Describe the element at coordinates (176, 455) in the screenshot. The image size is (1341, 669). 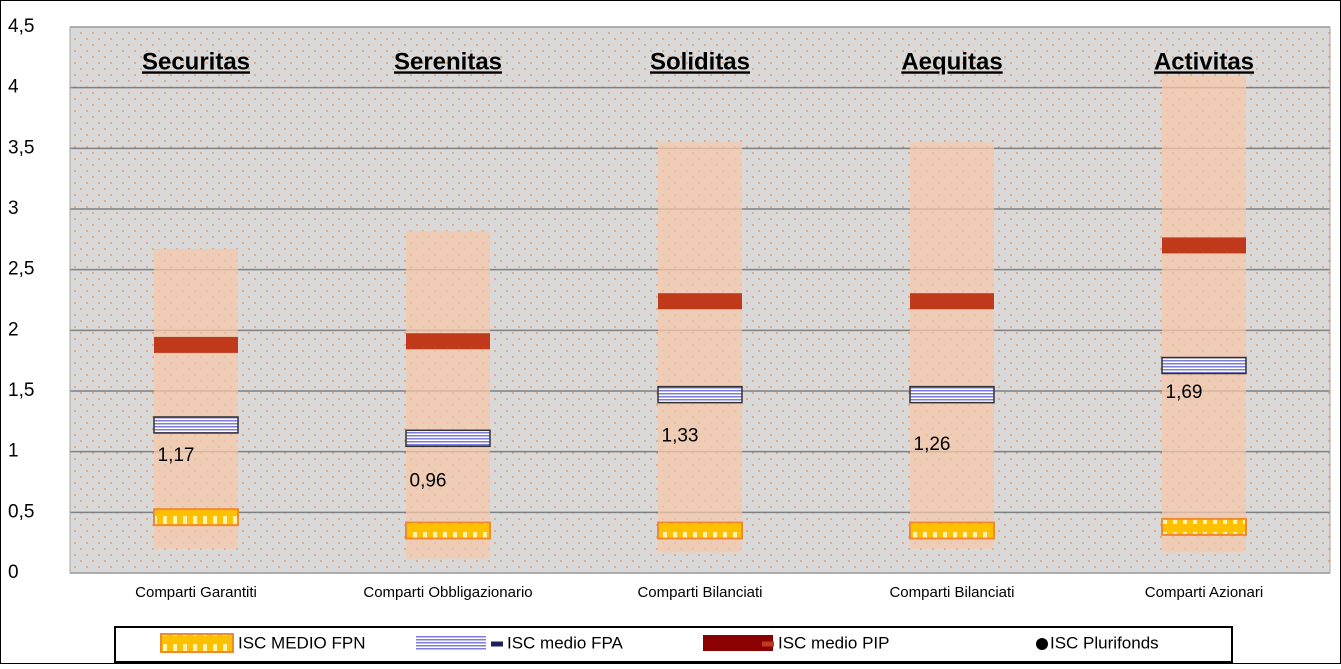
I see `data-label: 1,17` at that location.